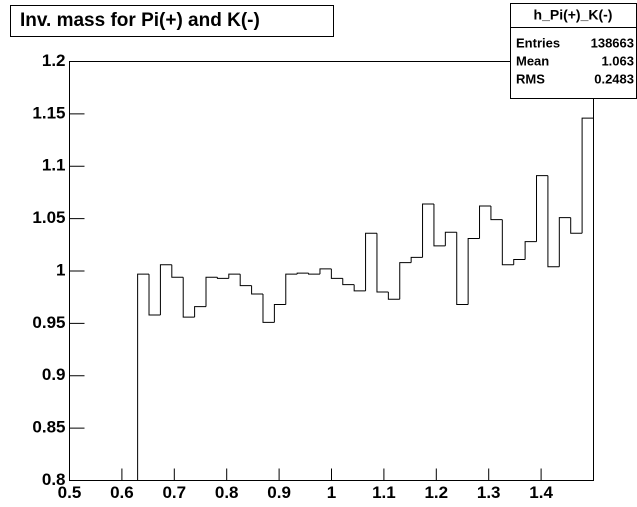 This screenshot has width=637, height=507. I want to click on x-tick-label: 1.2, so click(436, 492).